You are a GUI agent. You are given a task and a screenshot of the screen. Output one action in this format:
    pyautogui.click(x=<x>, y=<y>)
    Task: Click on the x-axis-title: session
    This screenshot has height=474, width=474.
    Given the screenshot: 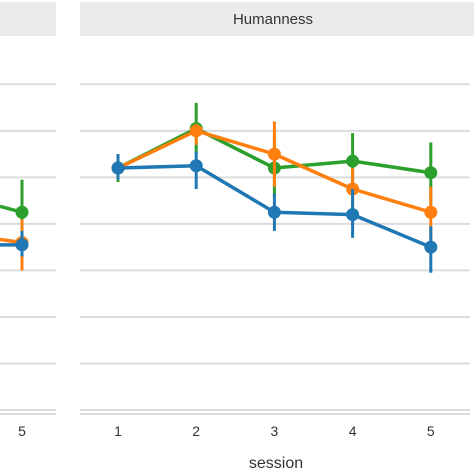 What is the action you would take?
    pyautogui.click(x=276, y=463)
    